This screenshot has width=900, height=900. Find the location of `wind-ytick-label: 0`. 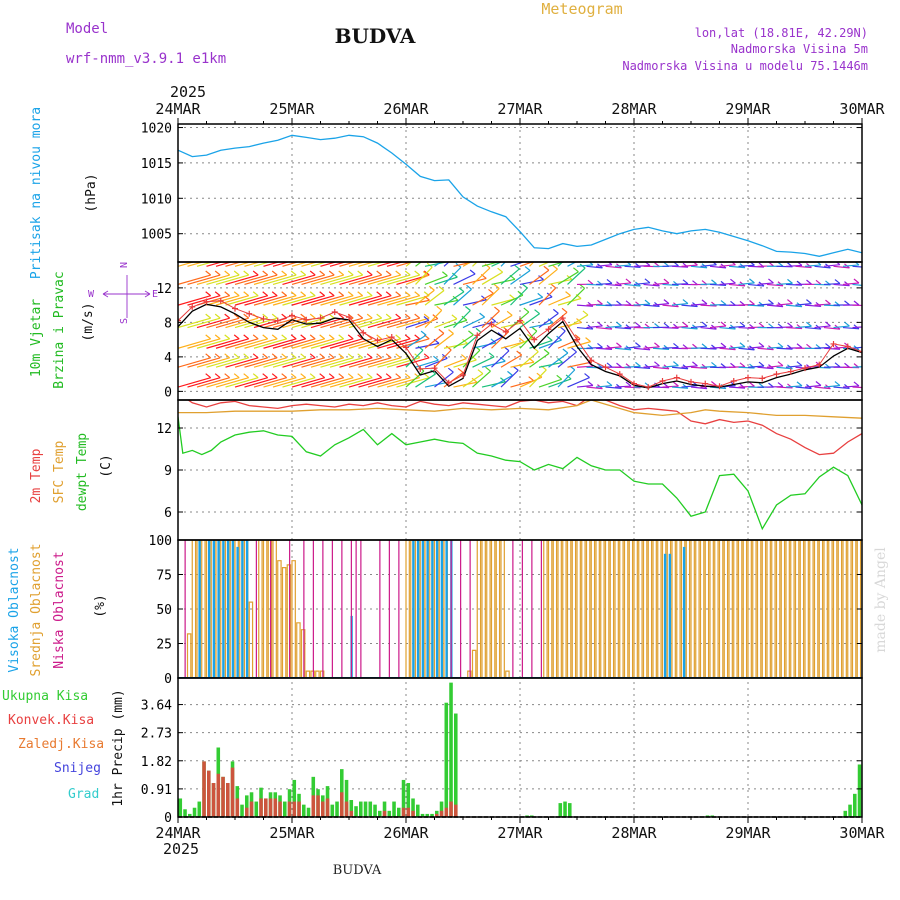

wind-ytick-label: 0 is located at coordinates (168, 392).